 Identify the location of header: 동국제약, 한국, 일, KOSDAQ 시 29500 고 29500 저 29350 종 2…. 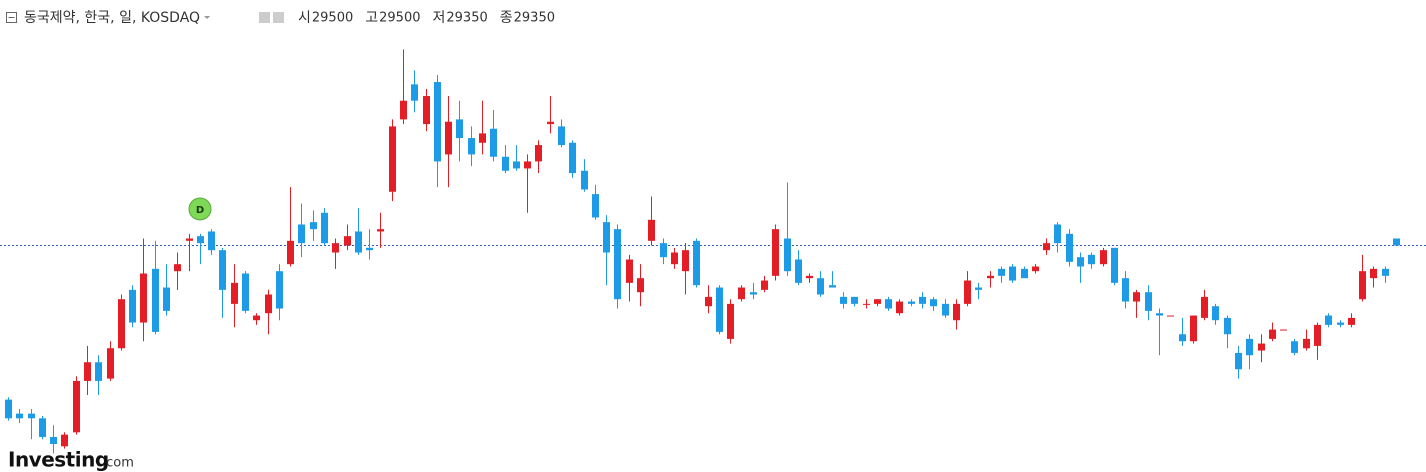
(280, 18).